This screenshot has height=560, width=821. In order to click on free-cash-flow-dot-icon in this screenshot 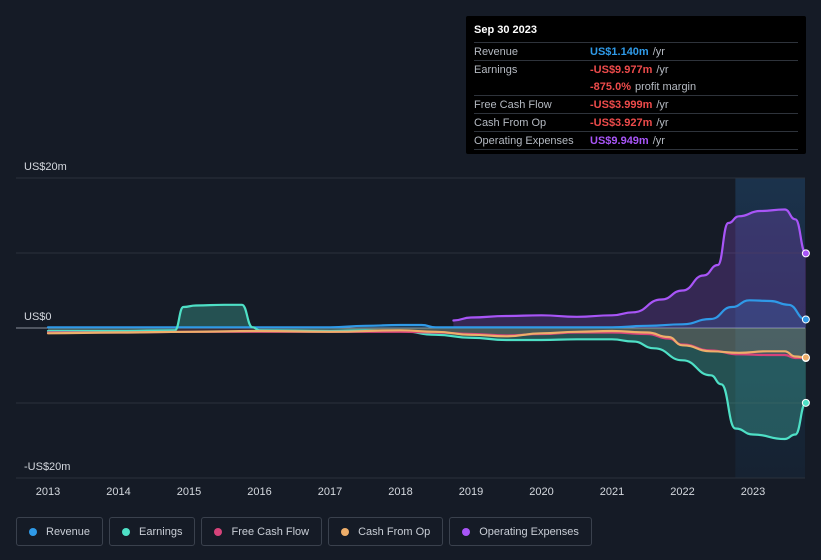, I will do `click(218, 531)`.